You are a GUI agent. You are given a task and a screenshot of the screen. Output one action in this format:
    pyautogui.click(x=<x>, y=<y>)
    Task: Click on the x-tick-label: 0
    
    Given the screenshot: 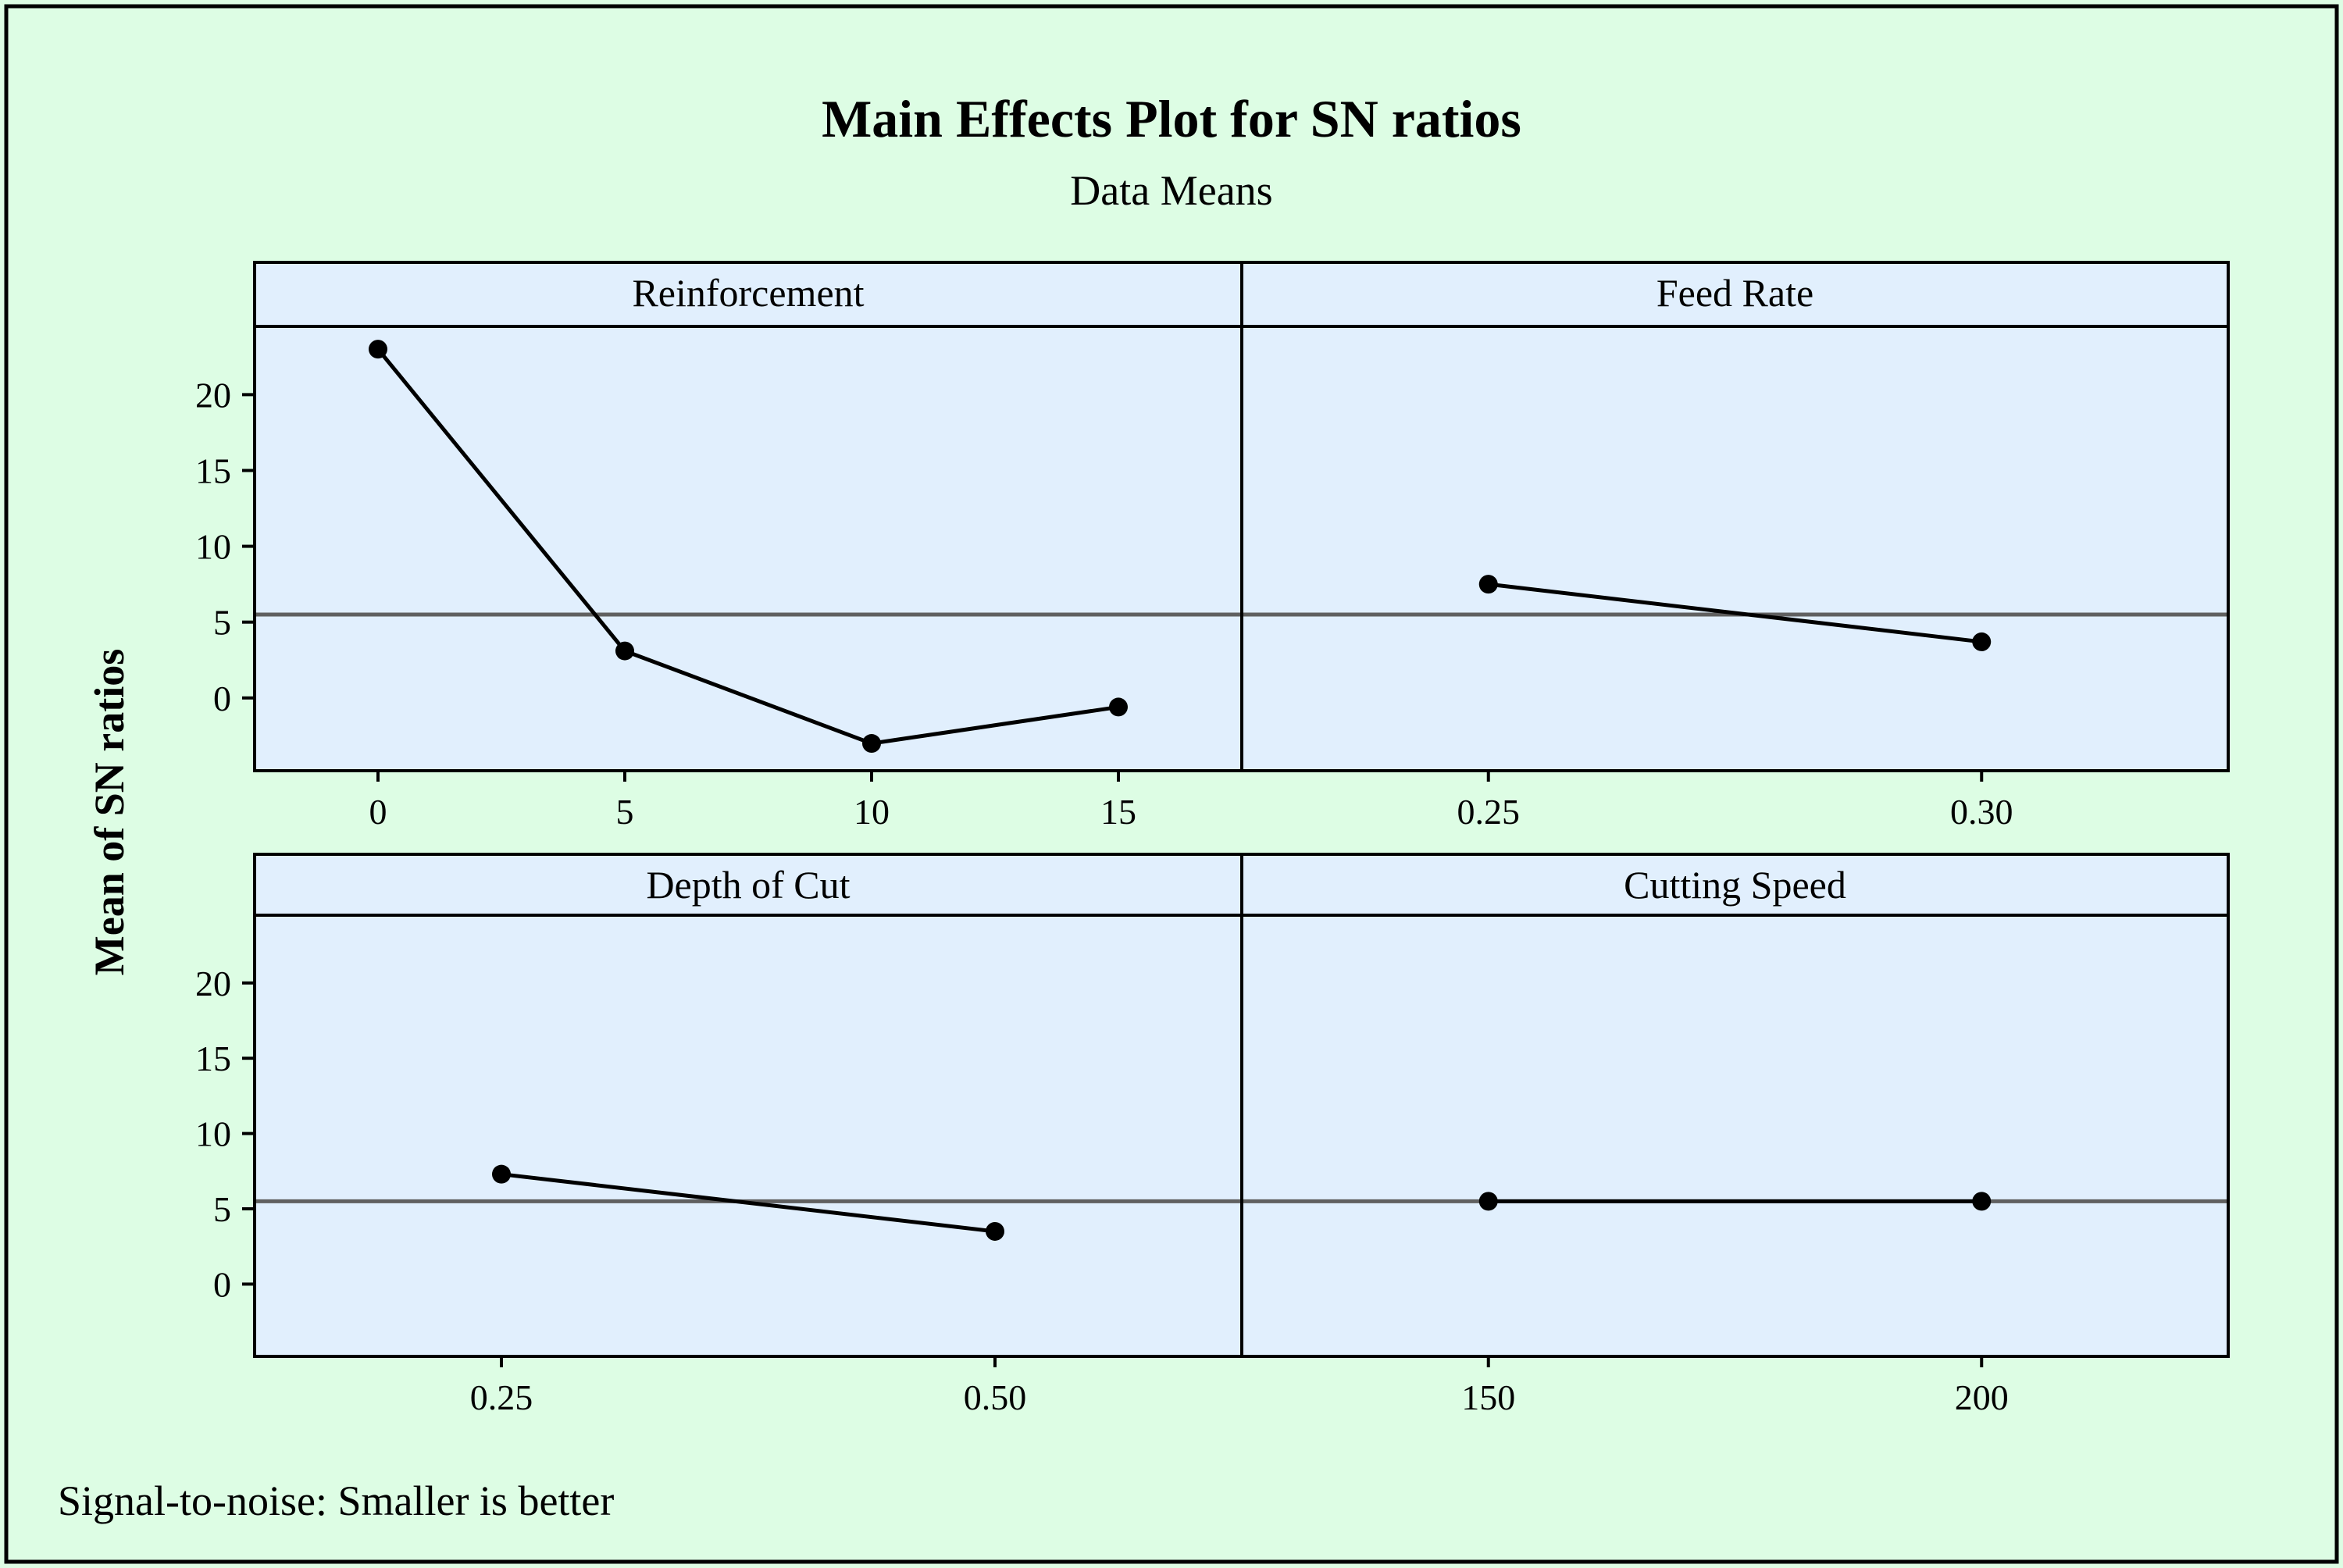 What is the action you would take?
    pyautogui.click(x=378, y=812)
    